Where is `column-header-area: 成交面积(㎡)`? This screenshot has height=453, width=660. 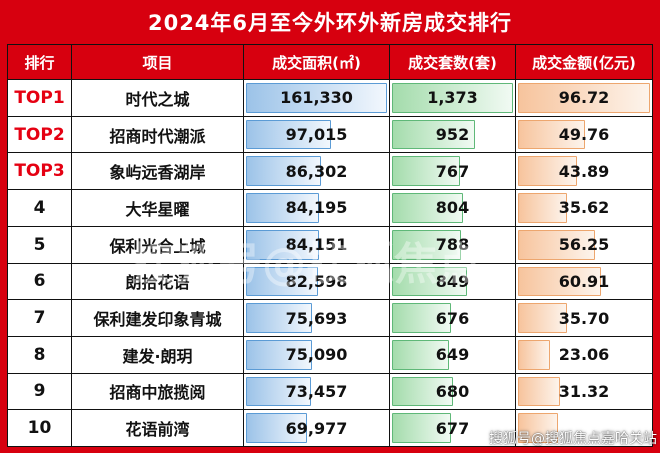
column-header-area: 成交面积(㎡) is located at coordinates (317, 62).